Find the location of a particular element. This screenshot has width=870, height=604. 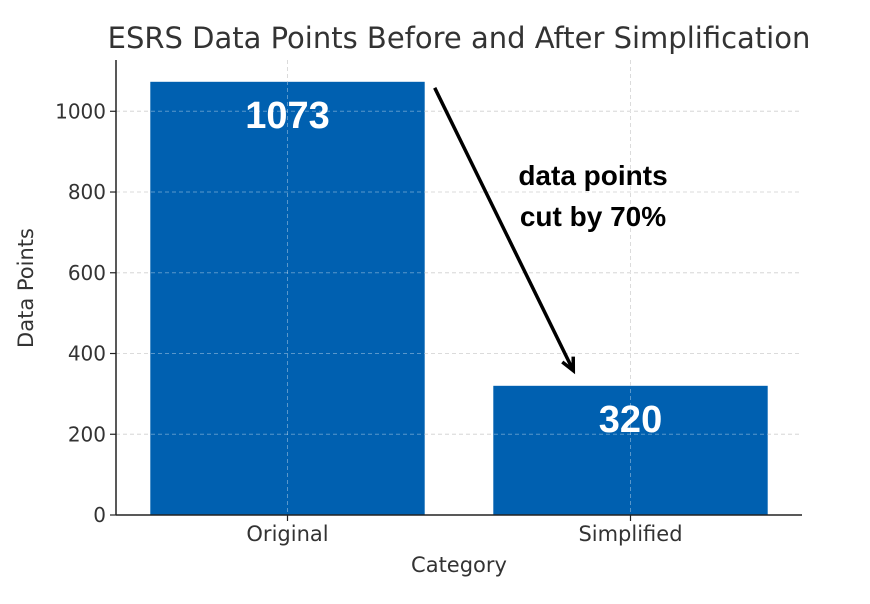

annotation-text: data points is located at coordinates (592, 175).